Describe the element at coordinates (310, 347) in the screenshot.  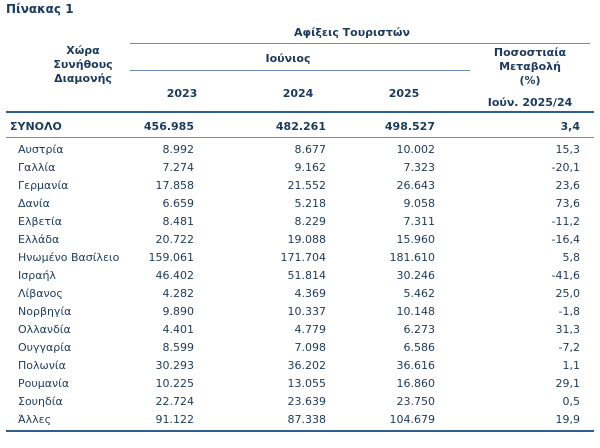
I see `value-2024: 7.098` at that location.